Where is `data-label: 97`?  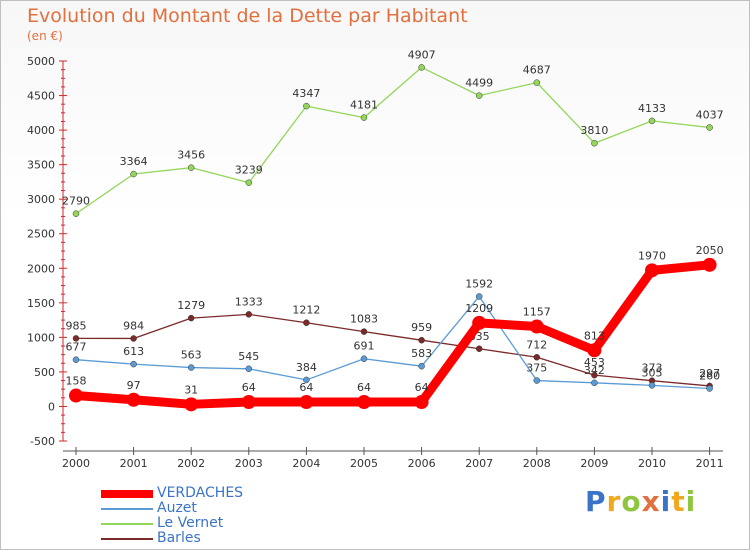
data-label: 97 is located at coordinates (134, 385).